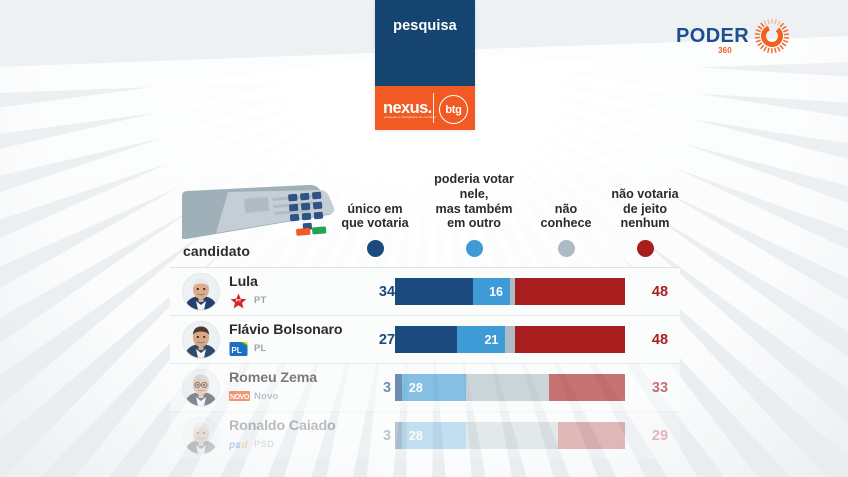 The height and width of the screenshot is (477, 848). What do you see at coordinates (645, 248) in the screenshot?
I see `legend-dot-nao_votaria` at bounding box center [645, 248].